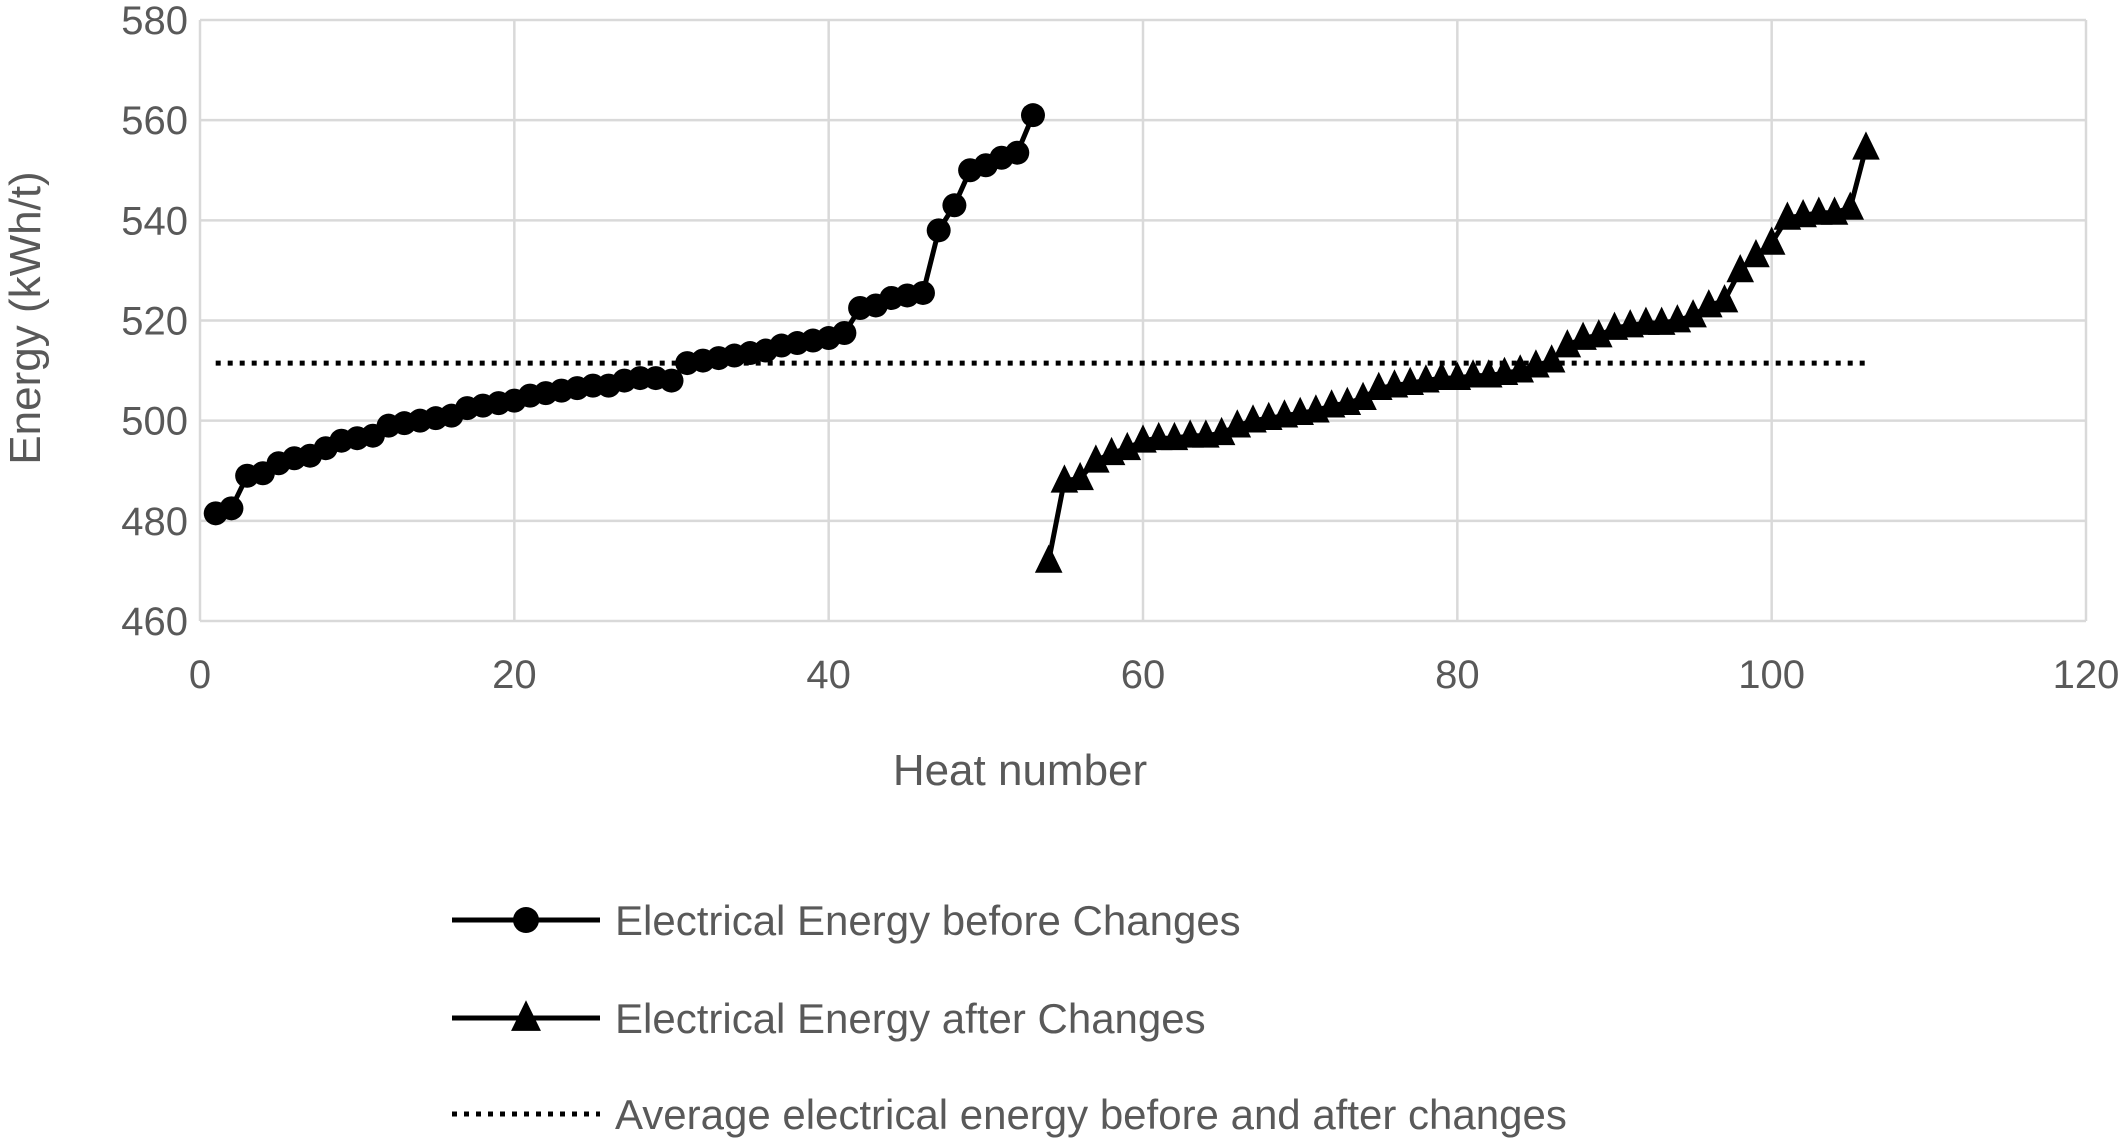 This screenshot has width=2128, height=1140. What do you see at coordinates (1771, 675) in the screenshot?
I see `x-tick-label: 100` at bounding box center [1771, 675].